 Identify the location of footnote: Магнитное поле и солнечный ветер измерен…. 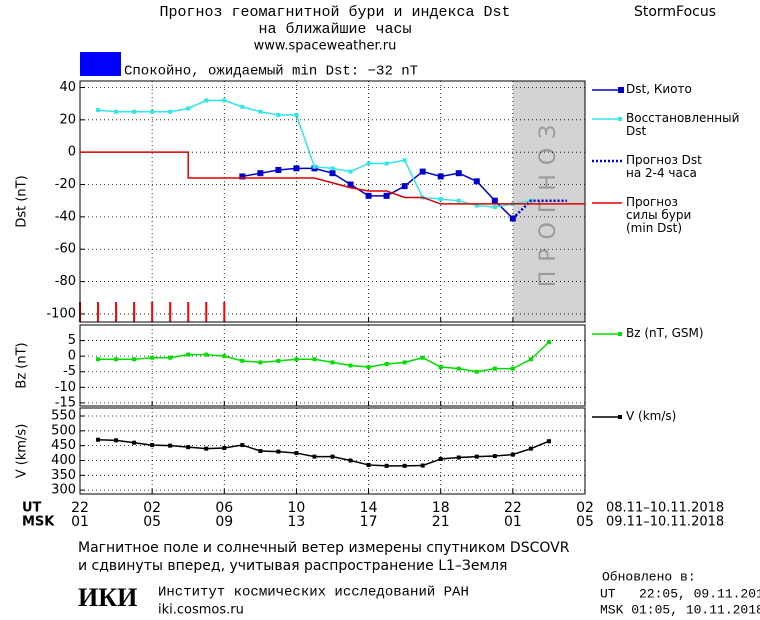
(324, 548).